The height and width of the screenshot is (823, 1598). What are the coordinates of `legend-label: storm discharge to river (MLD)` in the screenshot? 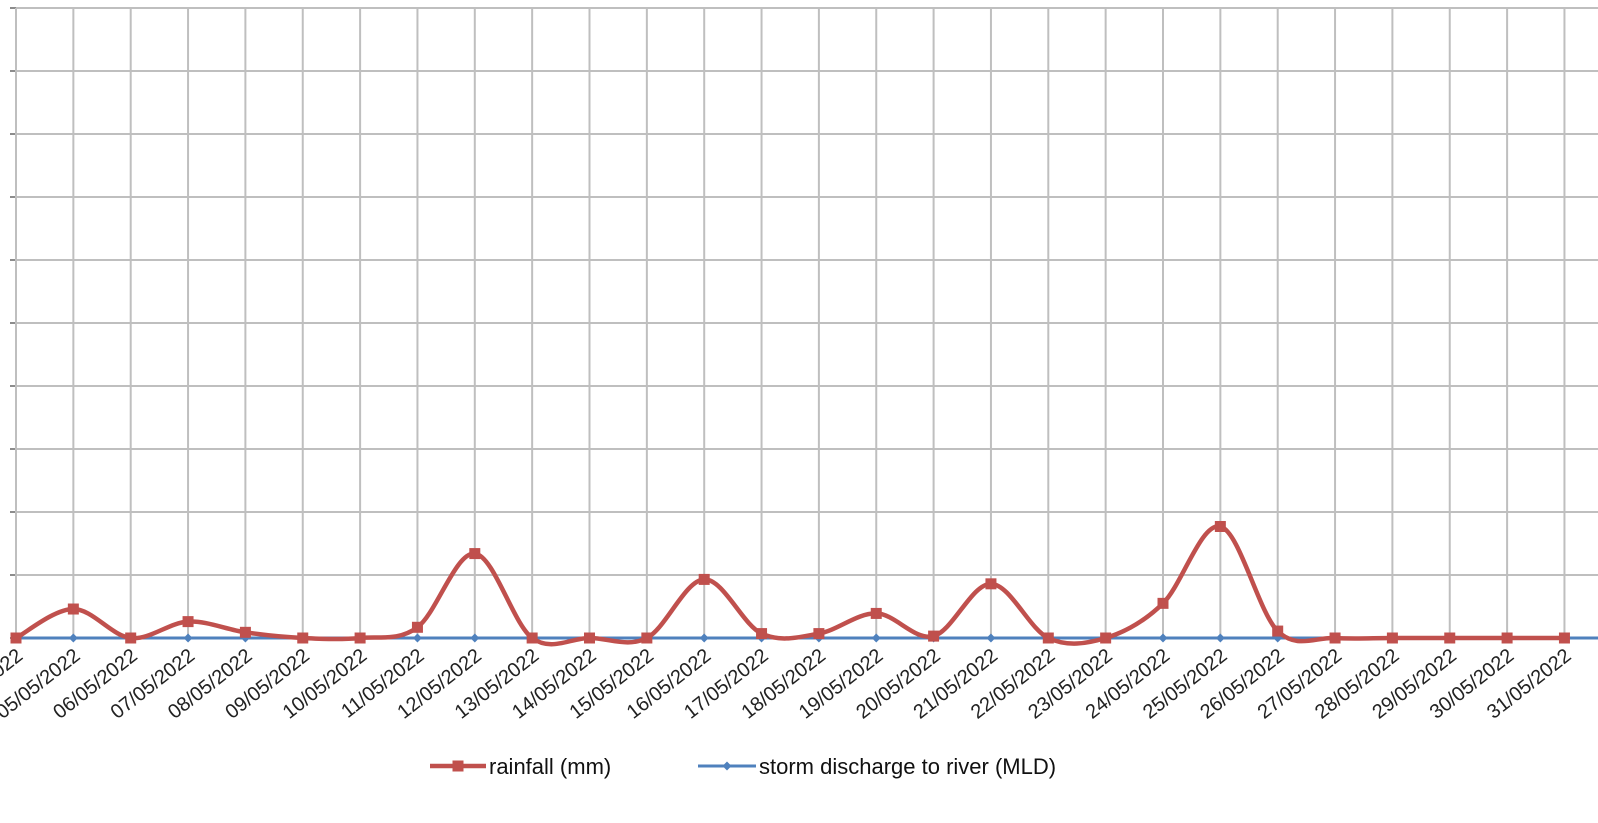 It's located at (907, 766).